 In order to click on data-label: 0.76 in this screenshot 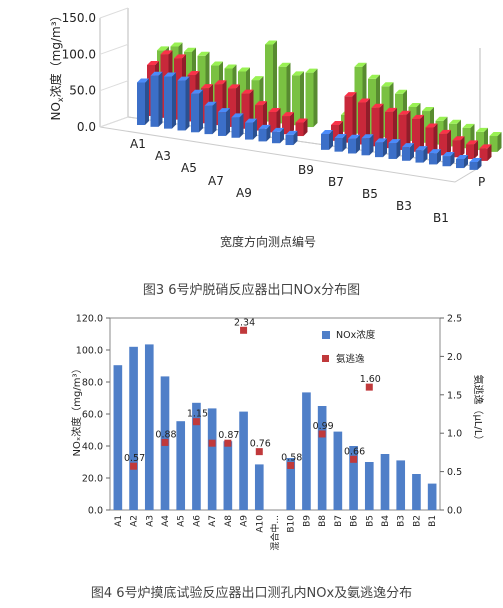, I will do `click(260, 444)`.